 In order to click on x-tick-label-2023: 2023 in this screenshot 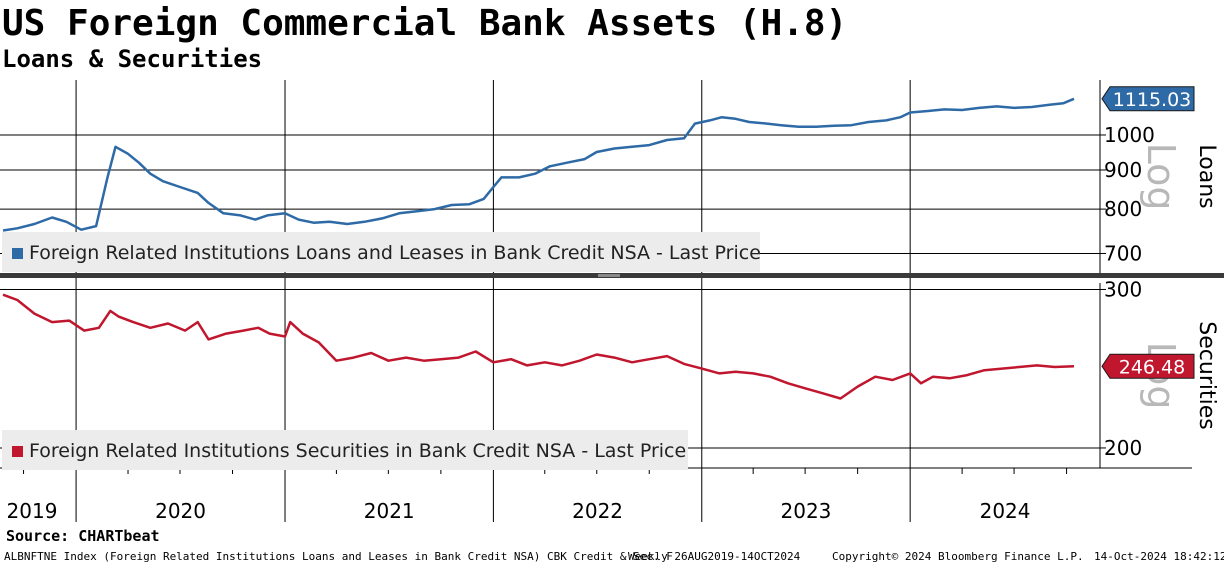, I will do `click(806, 511)`.